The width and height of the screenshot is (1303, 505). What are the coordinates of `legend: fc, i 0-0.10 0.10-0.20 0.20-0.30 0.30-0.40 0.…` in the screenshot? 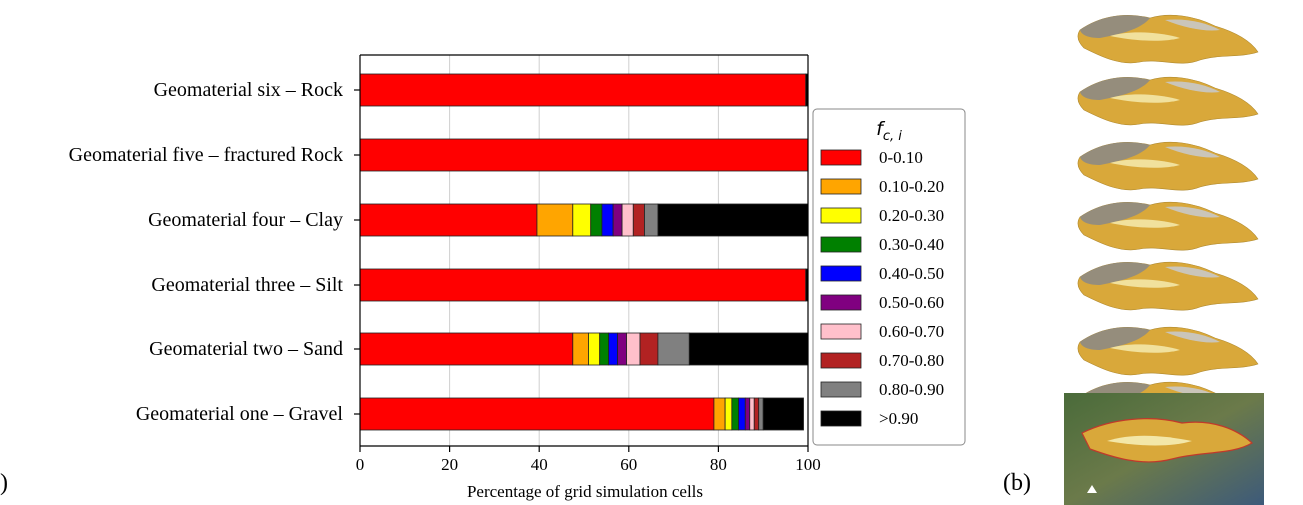 It's located at (889, 277).